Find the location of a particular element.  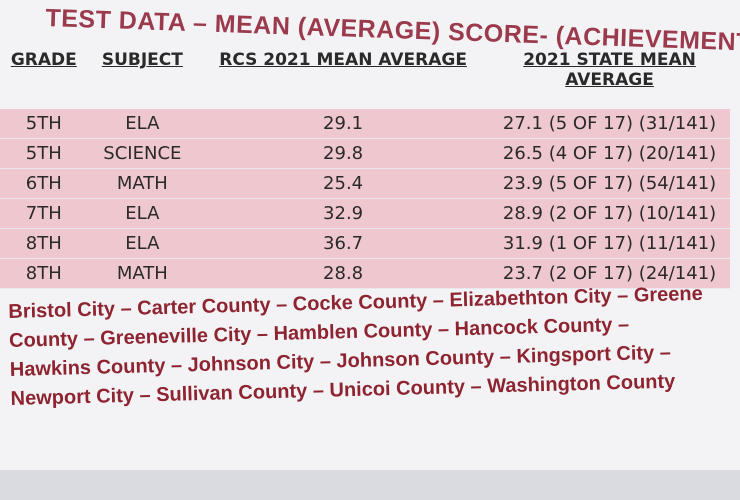

table-row: 8TH ELA 36.7 31.9 (1 OF 17) (11/141) is located at coordinates (365, 243).